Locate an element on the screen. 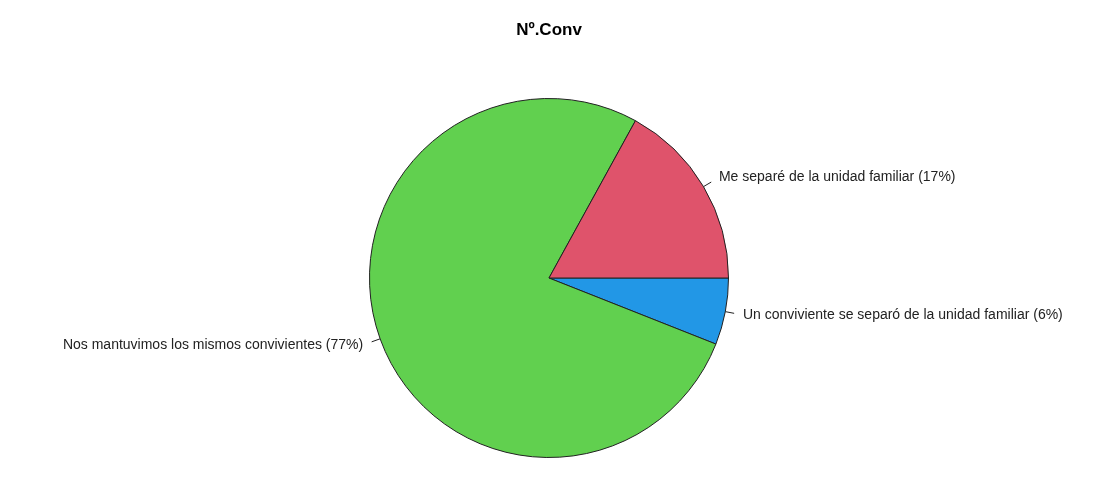 Image resolution: width=1117 pixels, height=485 pixels. chart-title: Nº.Conv is located at coordinates (549, 29).